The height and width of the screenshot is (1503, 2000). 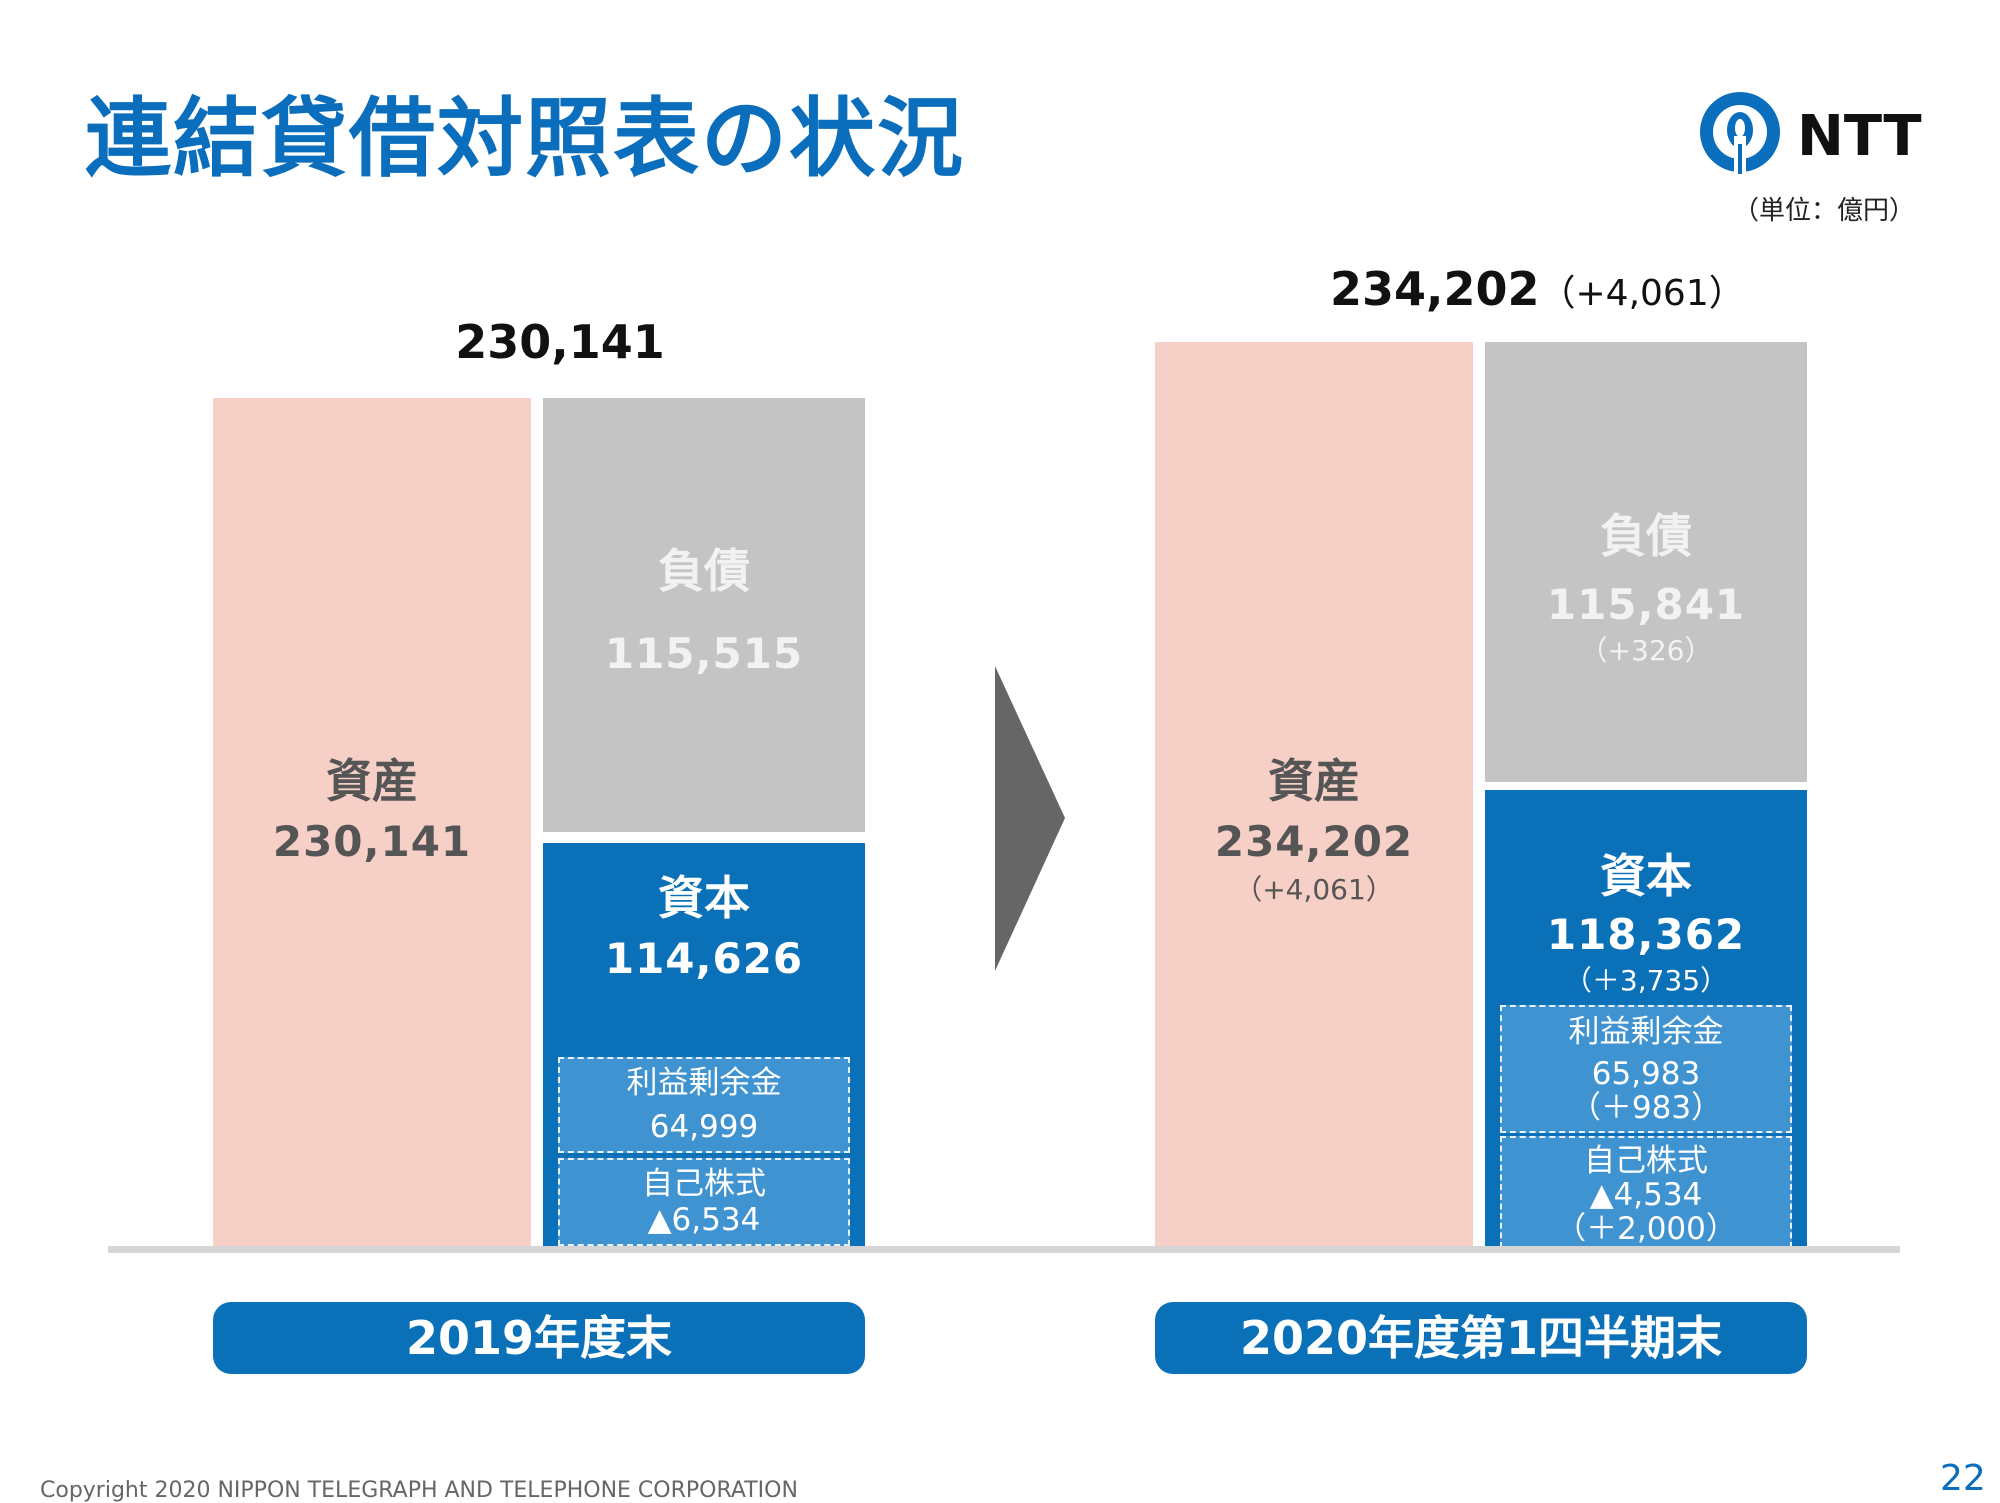 What do you see at coordinates (704, 1127) in the screenshot?
I see `left-retained-earnings-value: 64,999` at bounding box center [704, 1127].